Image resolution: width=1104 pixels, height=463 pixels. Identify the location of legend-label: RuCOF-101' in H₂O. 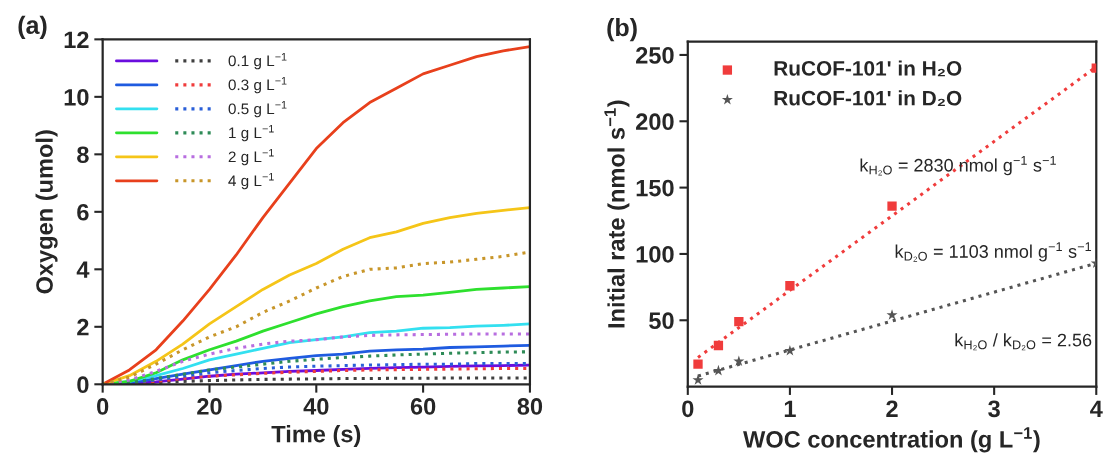
(868, 68).